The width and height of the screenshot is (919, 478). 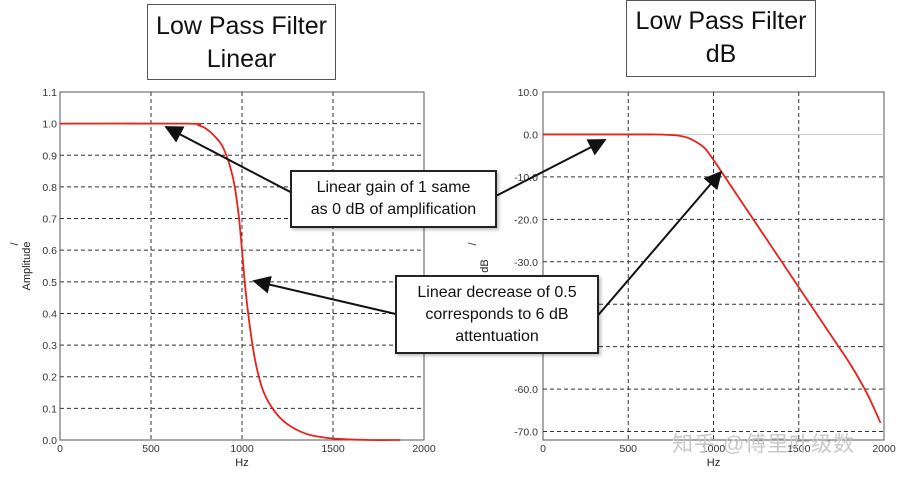 What do you see at coordinates (485, 265) in the screenshot?
I see `db-yaxis-label: dB` at bounding box center [485, 265].